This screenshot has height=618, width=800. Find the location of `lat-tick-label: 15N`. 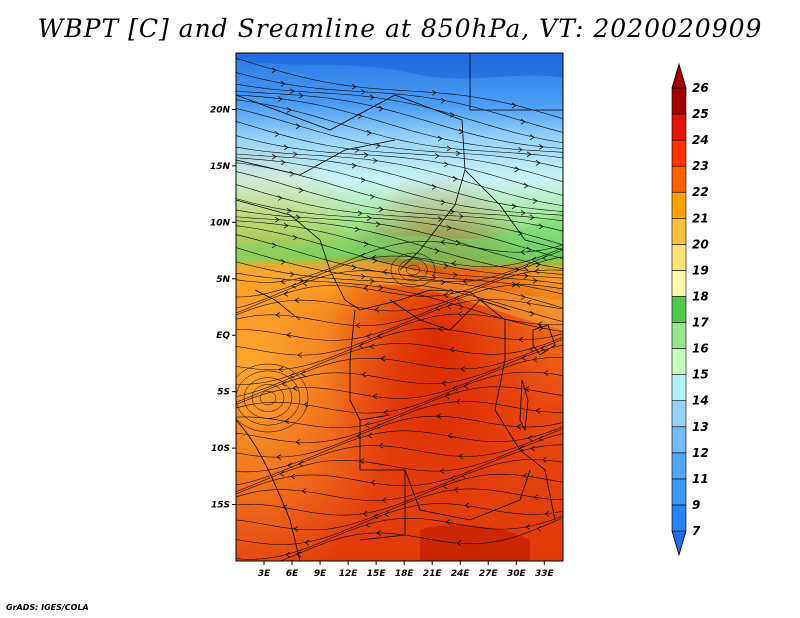

lat-tick-label: 15N is located at coordinates (220, 167).